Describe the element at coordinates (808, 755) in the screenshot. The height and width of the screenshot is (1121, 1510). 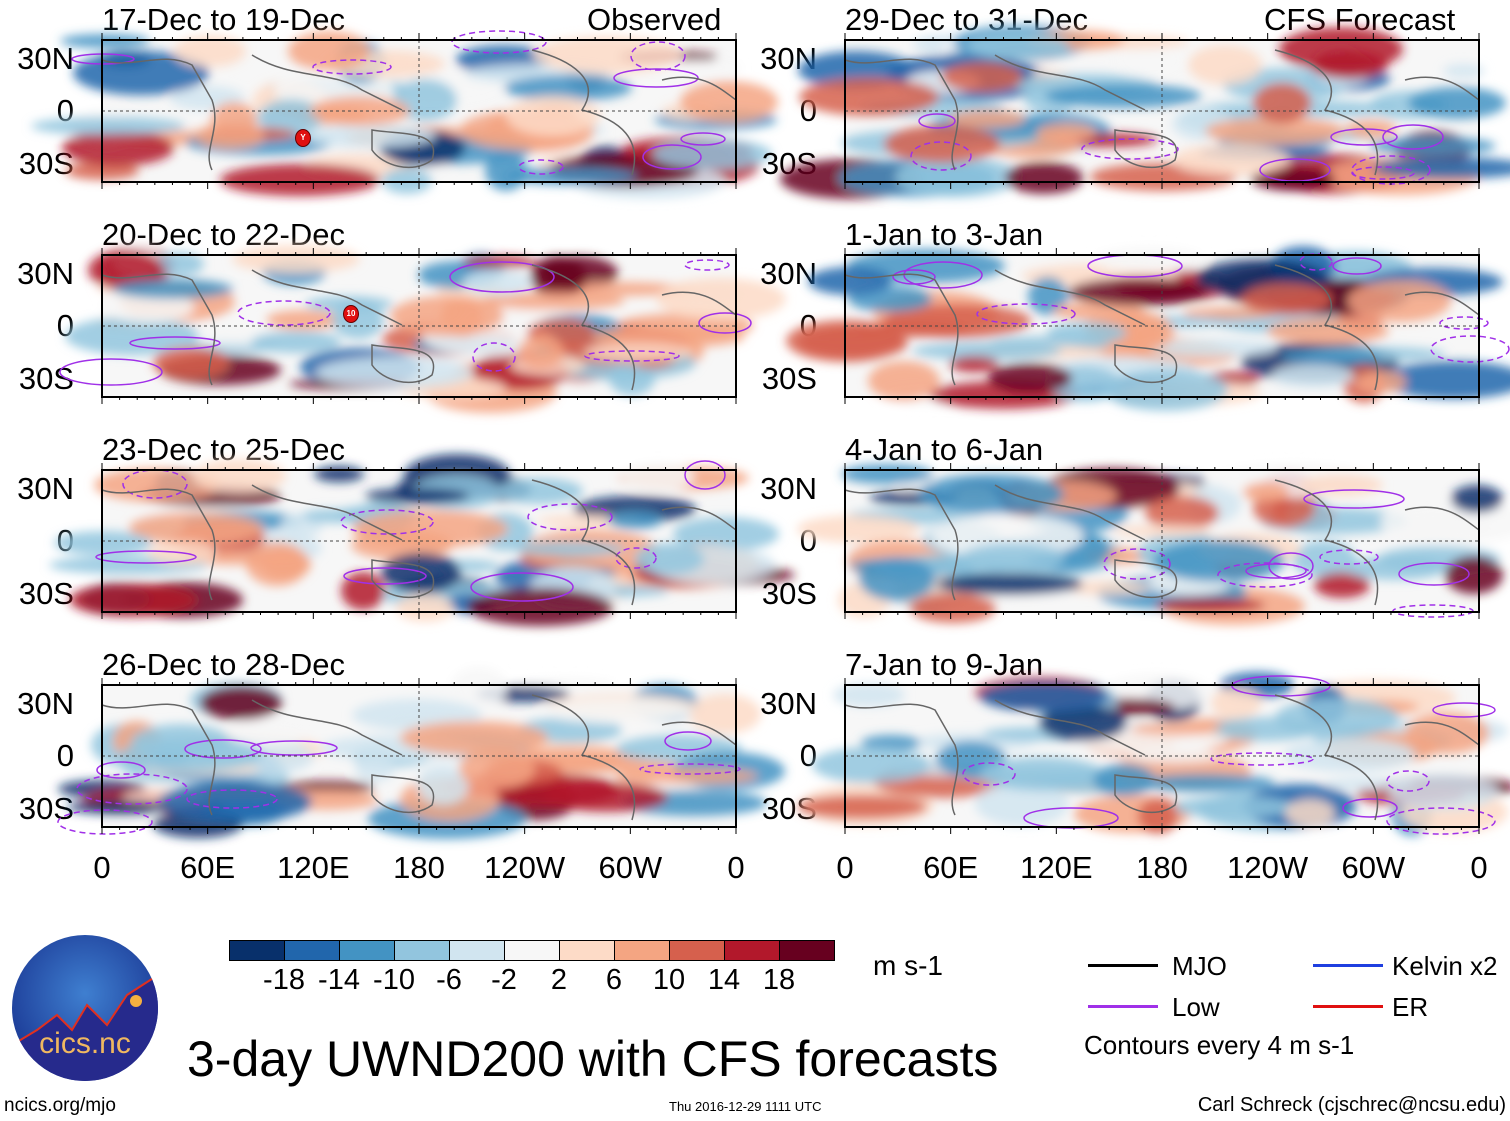
I see `y-tick-label: 0` at that location.